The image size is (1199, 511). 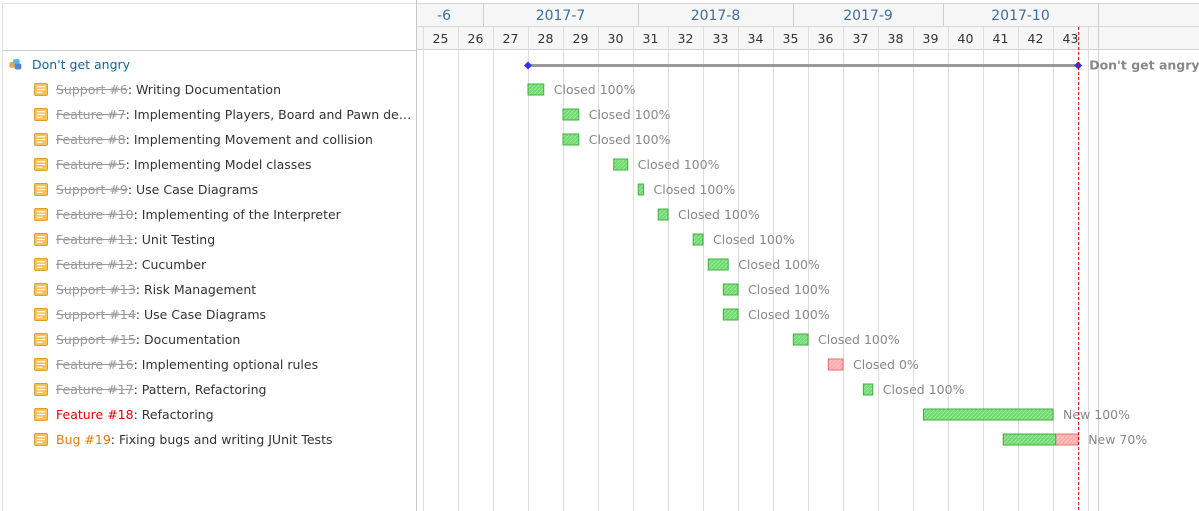 I want to click on month-header: 2017-7, so click(x=534, y=14).